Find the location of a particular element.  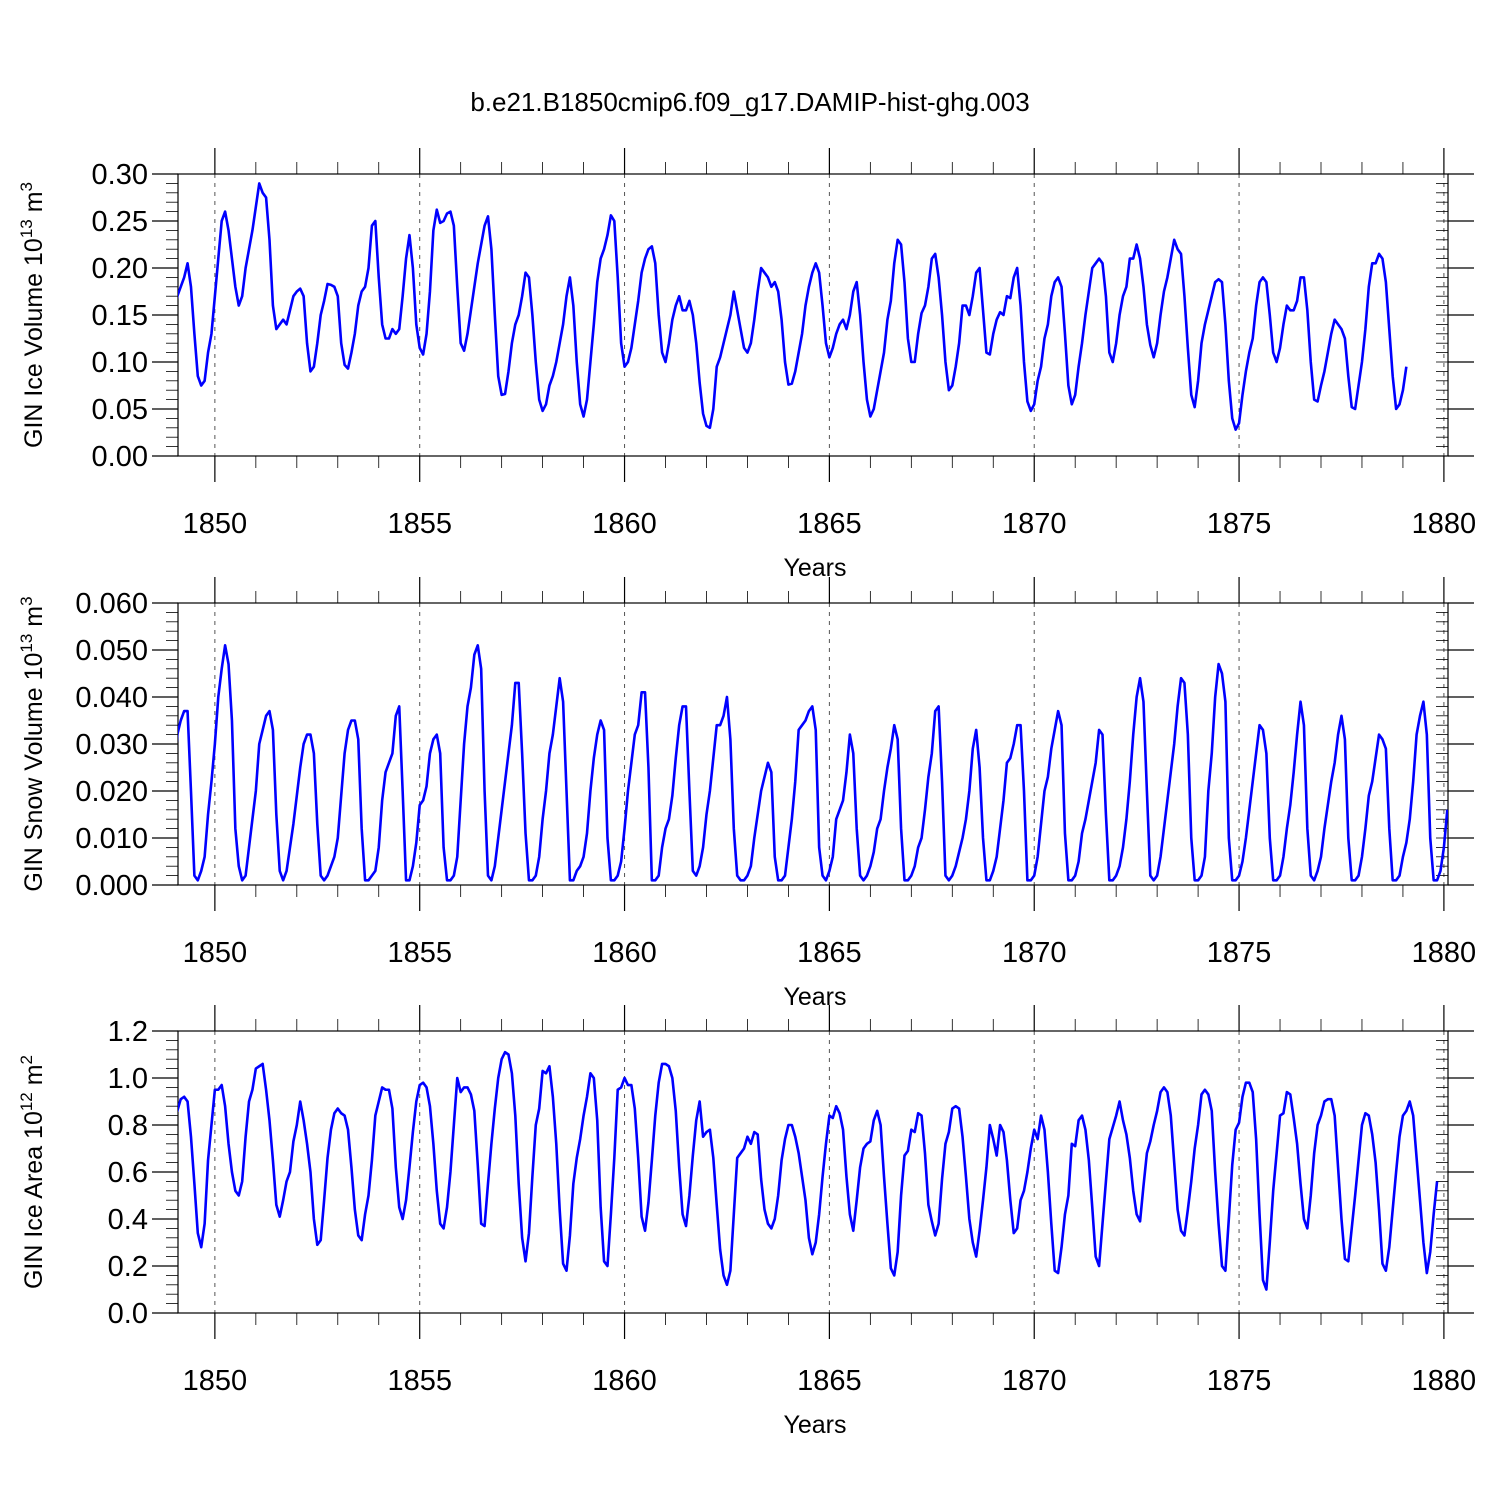

y-tick-label: 0.8 is located at coordinates (128, 1126).